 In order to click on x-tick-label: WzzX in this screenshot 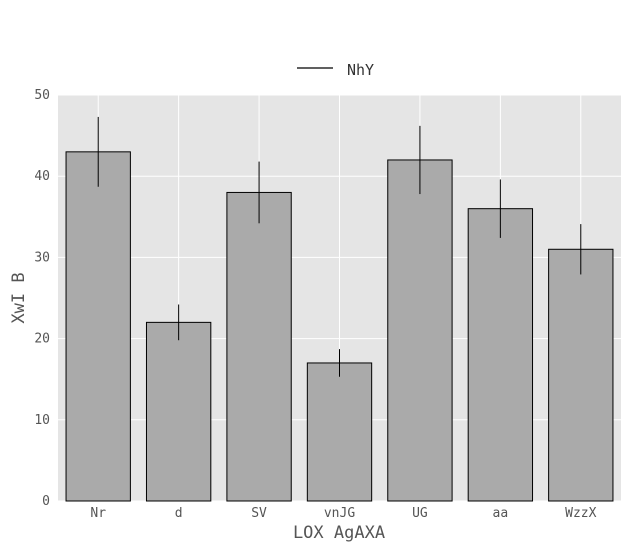, I will do `click(580, 513)`.